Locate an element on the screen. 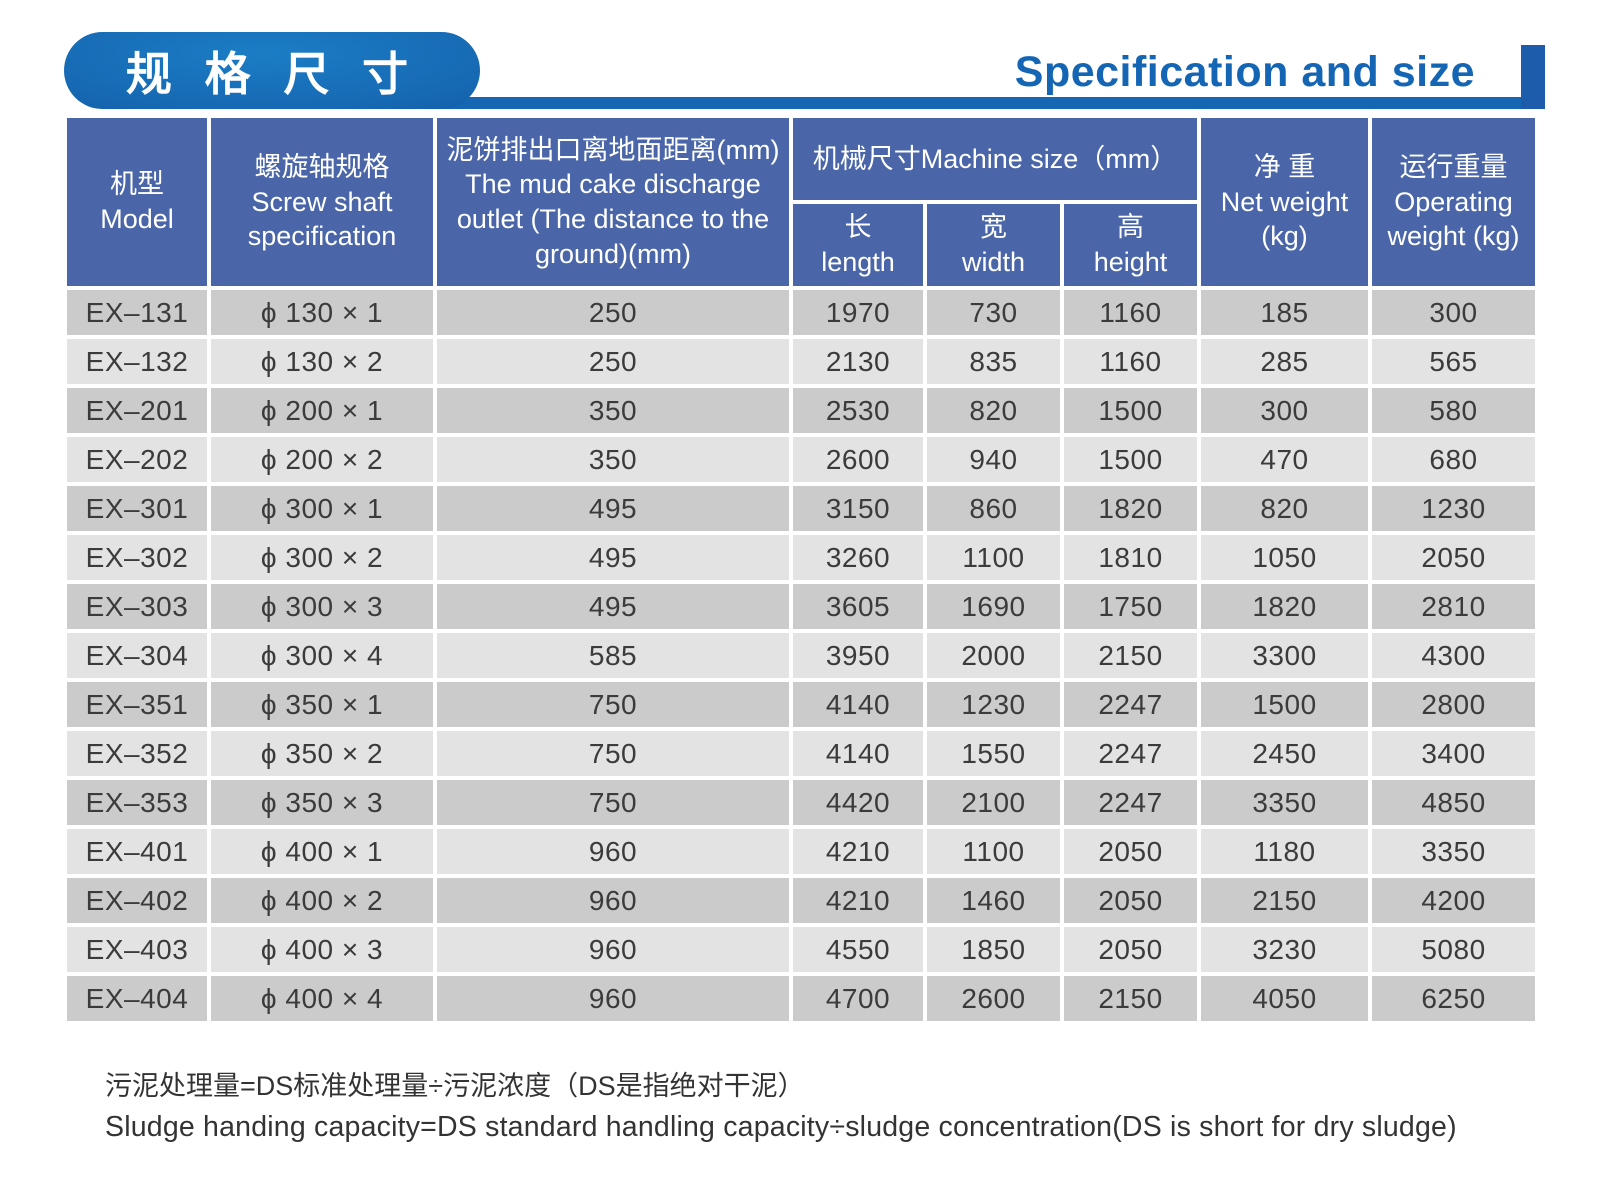 This screenshot has height=1183, width=1600. cell-height: 1160 is located at coordinates (1131, 361).